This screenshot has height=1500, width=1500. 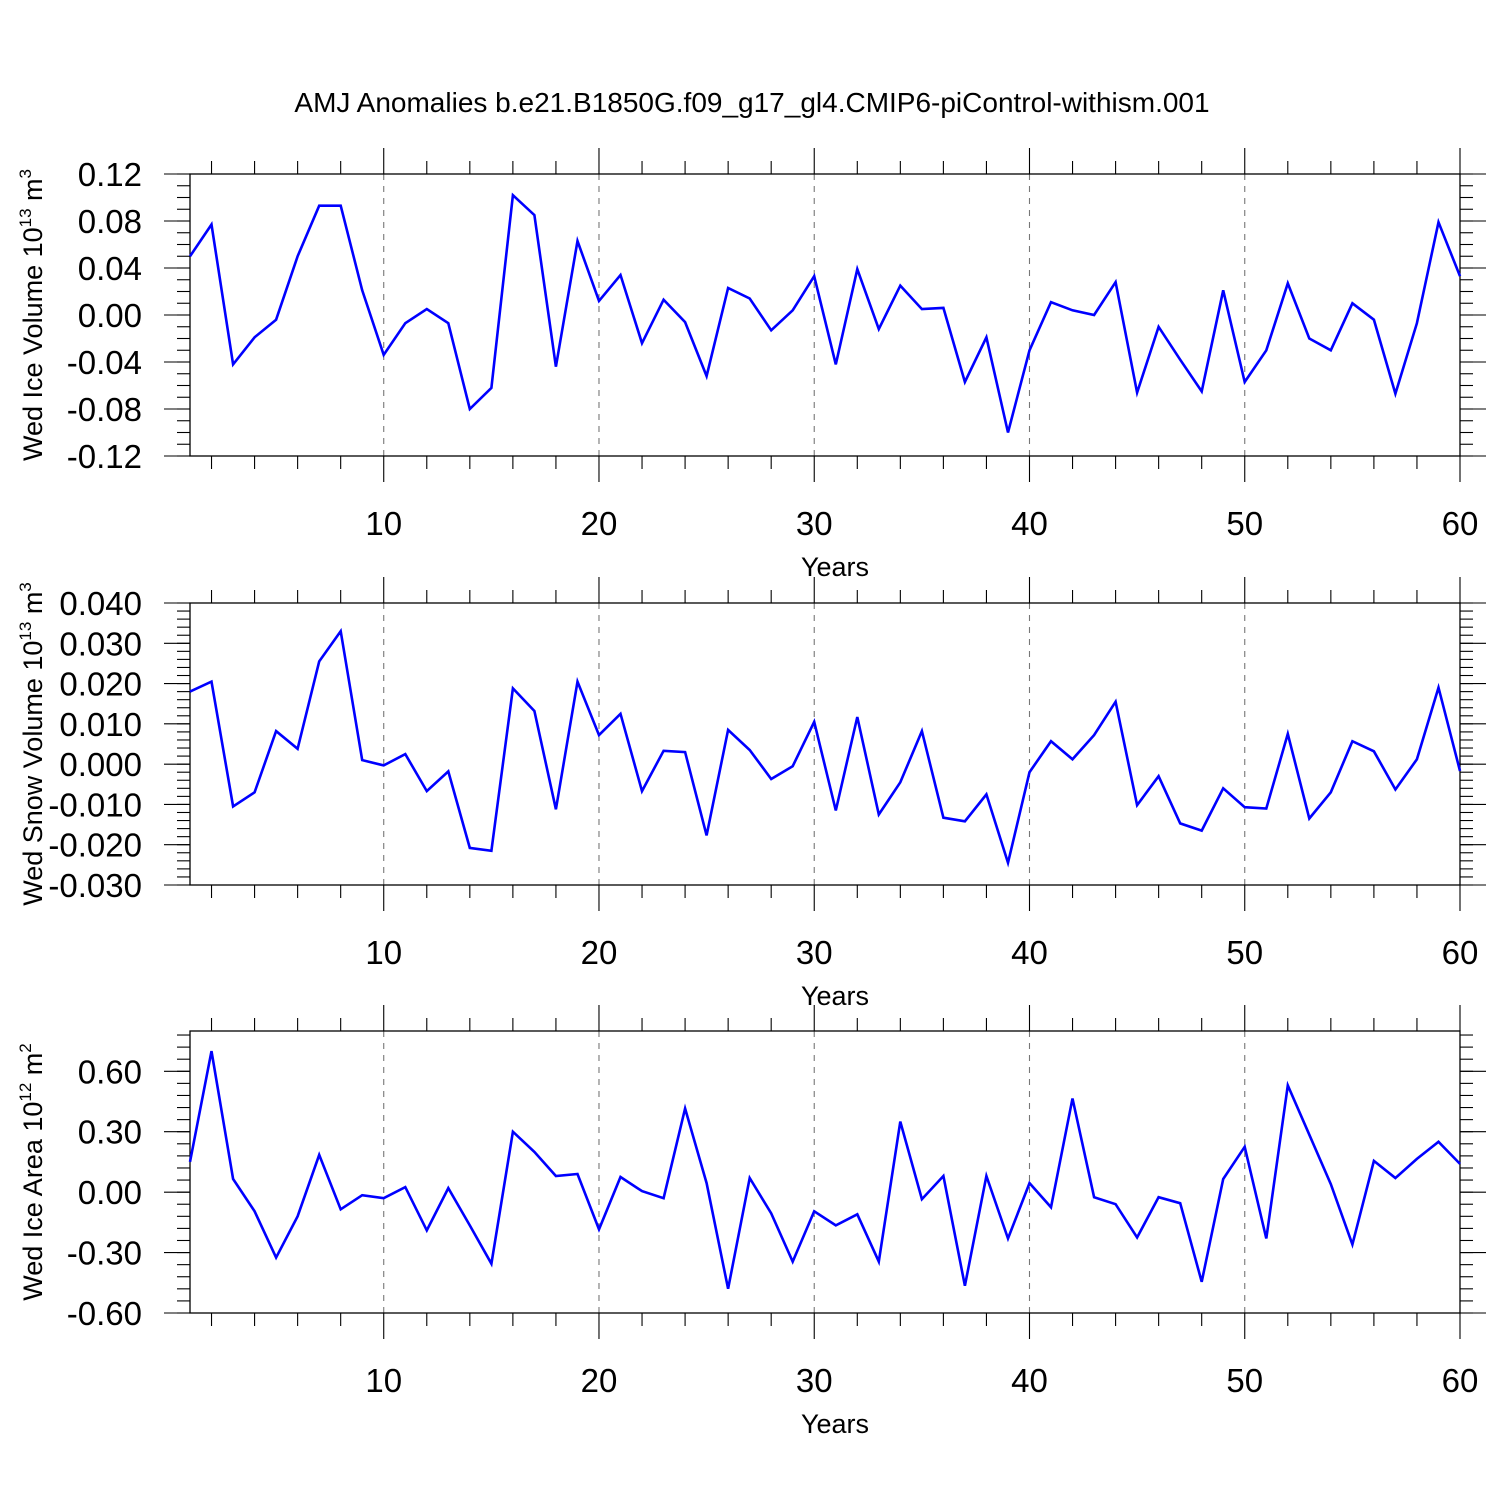 I want to click on y-axis-title: Wed Snow Volume 1013 m3, so click(x=32, y=744).